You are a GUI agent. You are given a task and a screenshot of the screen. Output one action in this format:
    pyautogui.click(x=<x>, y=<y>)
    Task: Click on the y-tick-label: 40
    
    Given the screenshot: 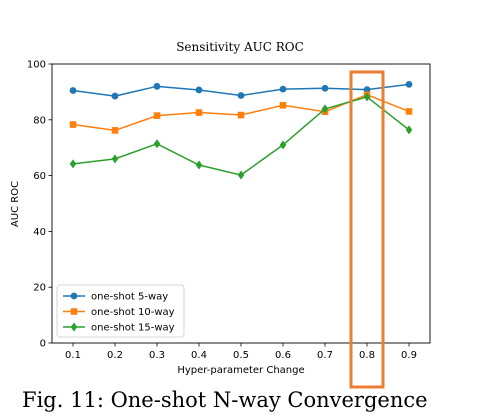 What is the action you would take?
    pyautogui.click(x=39, y=232)
    